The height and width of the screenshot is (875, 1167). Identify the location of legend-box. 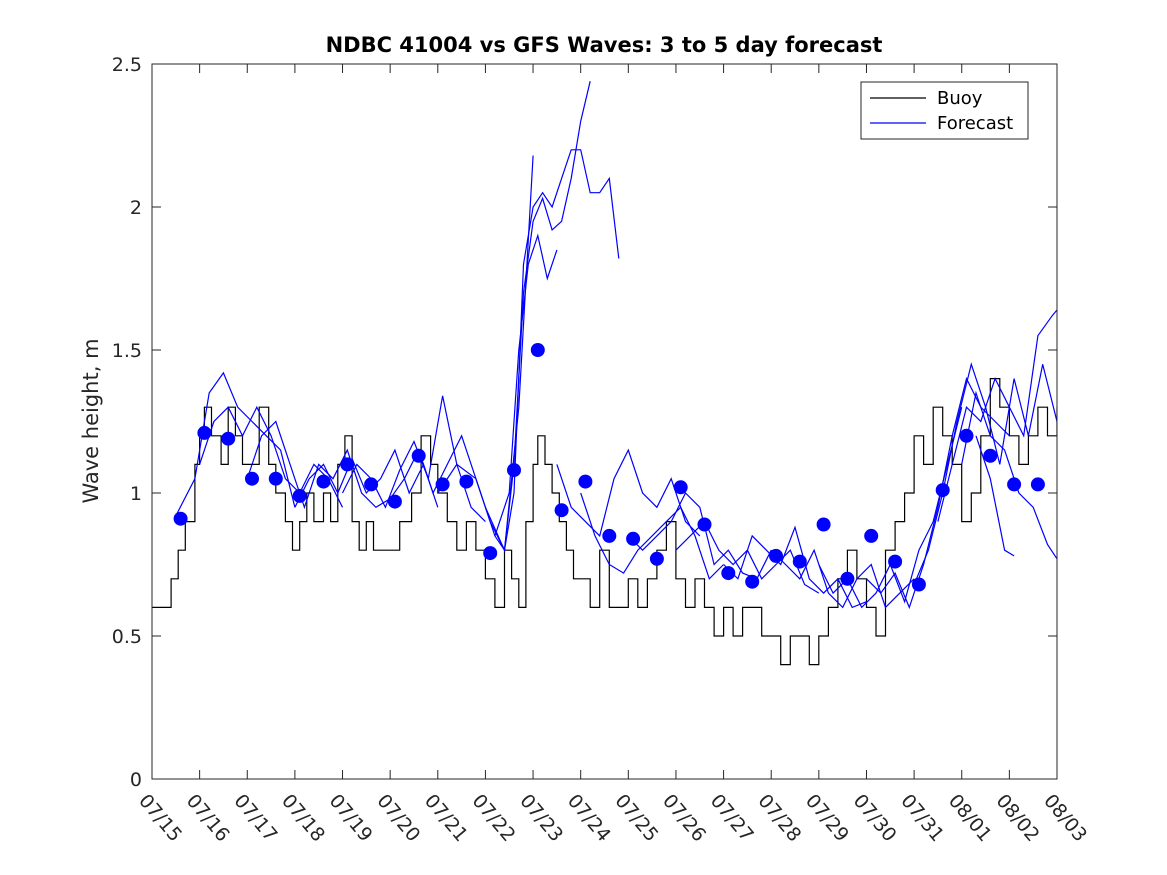
(944, 110).